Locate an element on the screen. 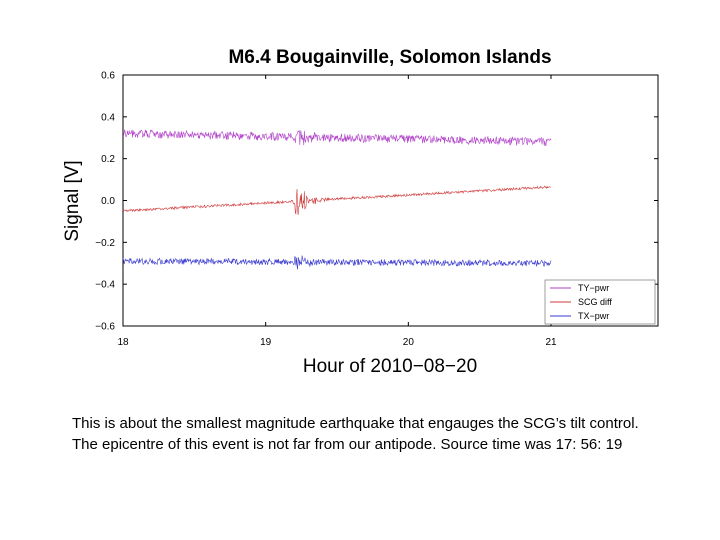 The image size is (720, 540). y-tick-label: 0.2 is located at coordinates (108, 159).